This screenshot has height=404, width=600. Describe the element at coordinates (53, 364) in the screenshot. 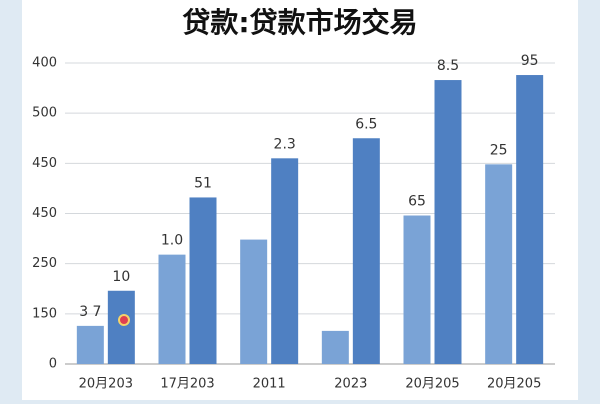

I see `y-tick-label: 0` at that location.